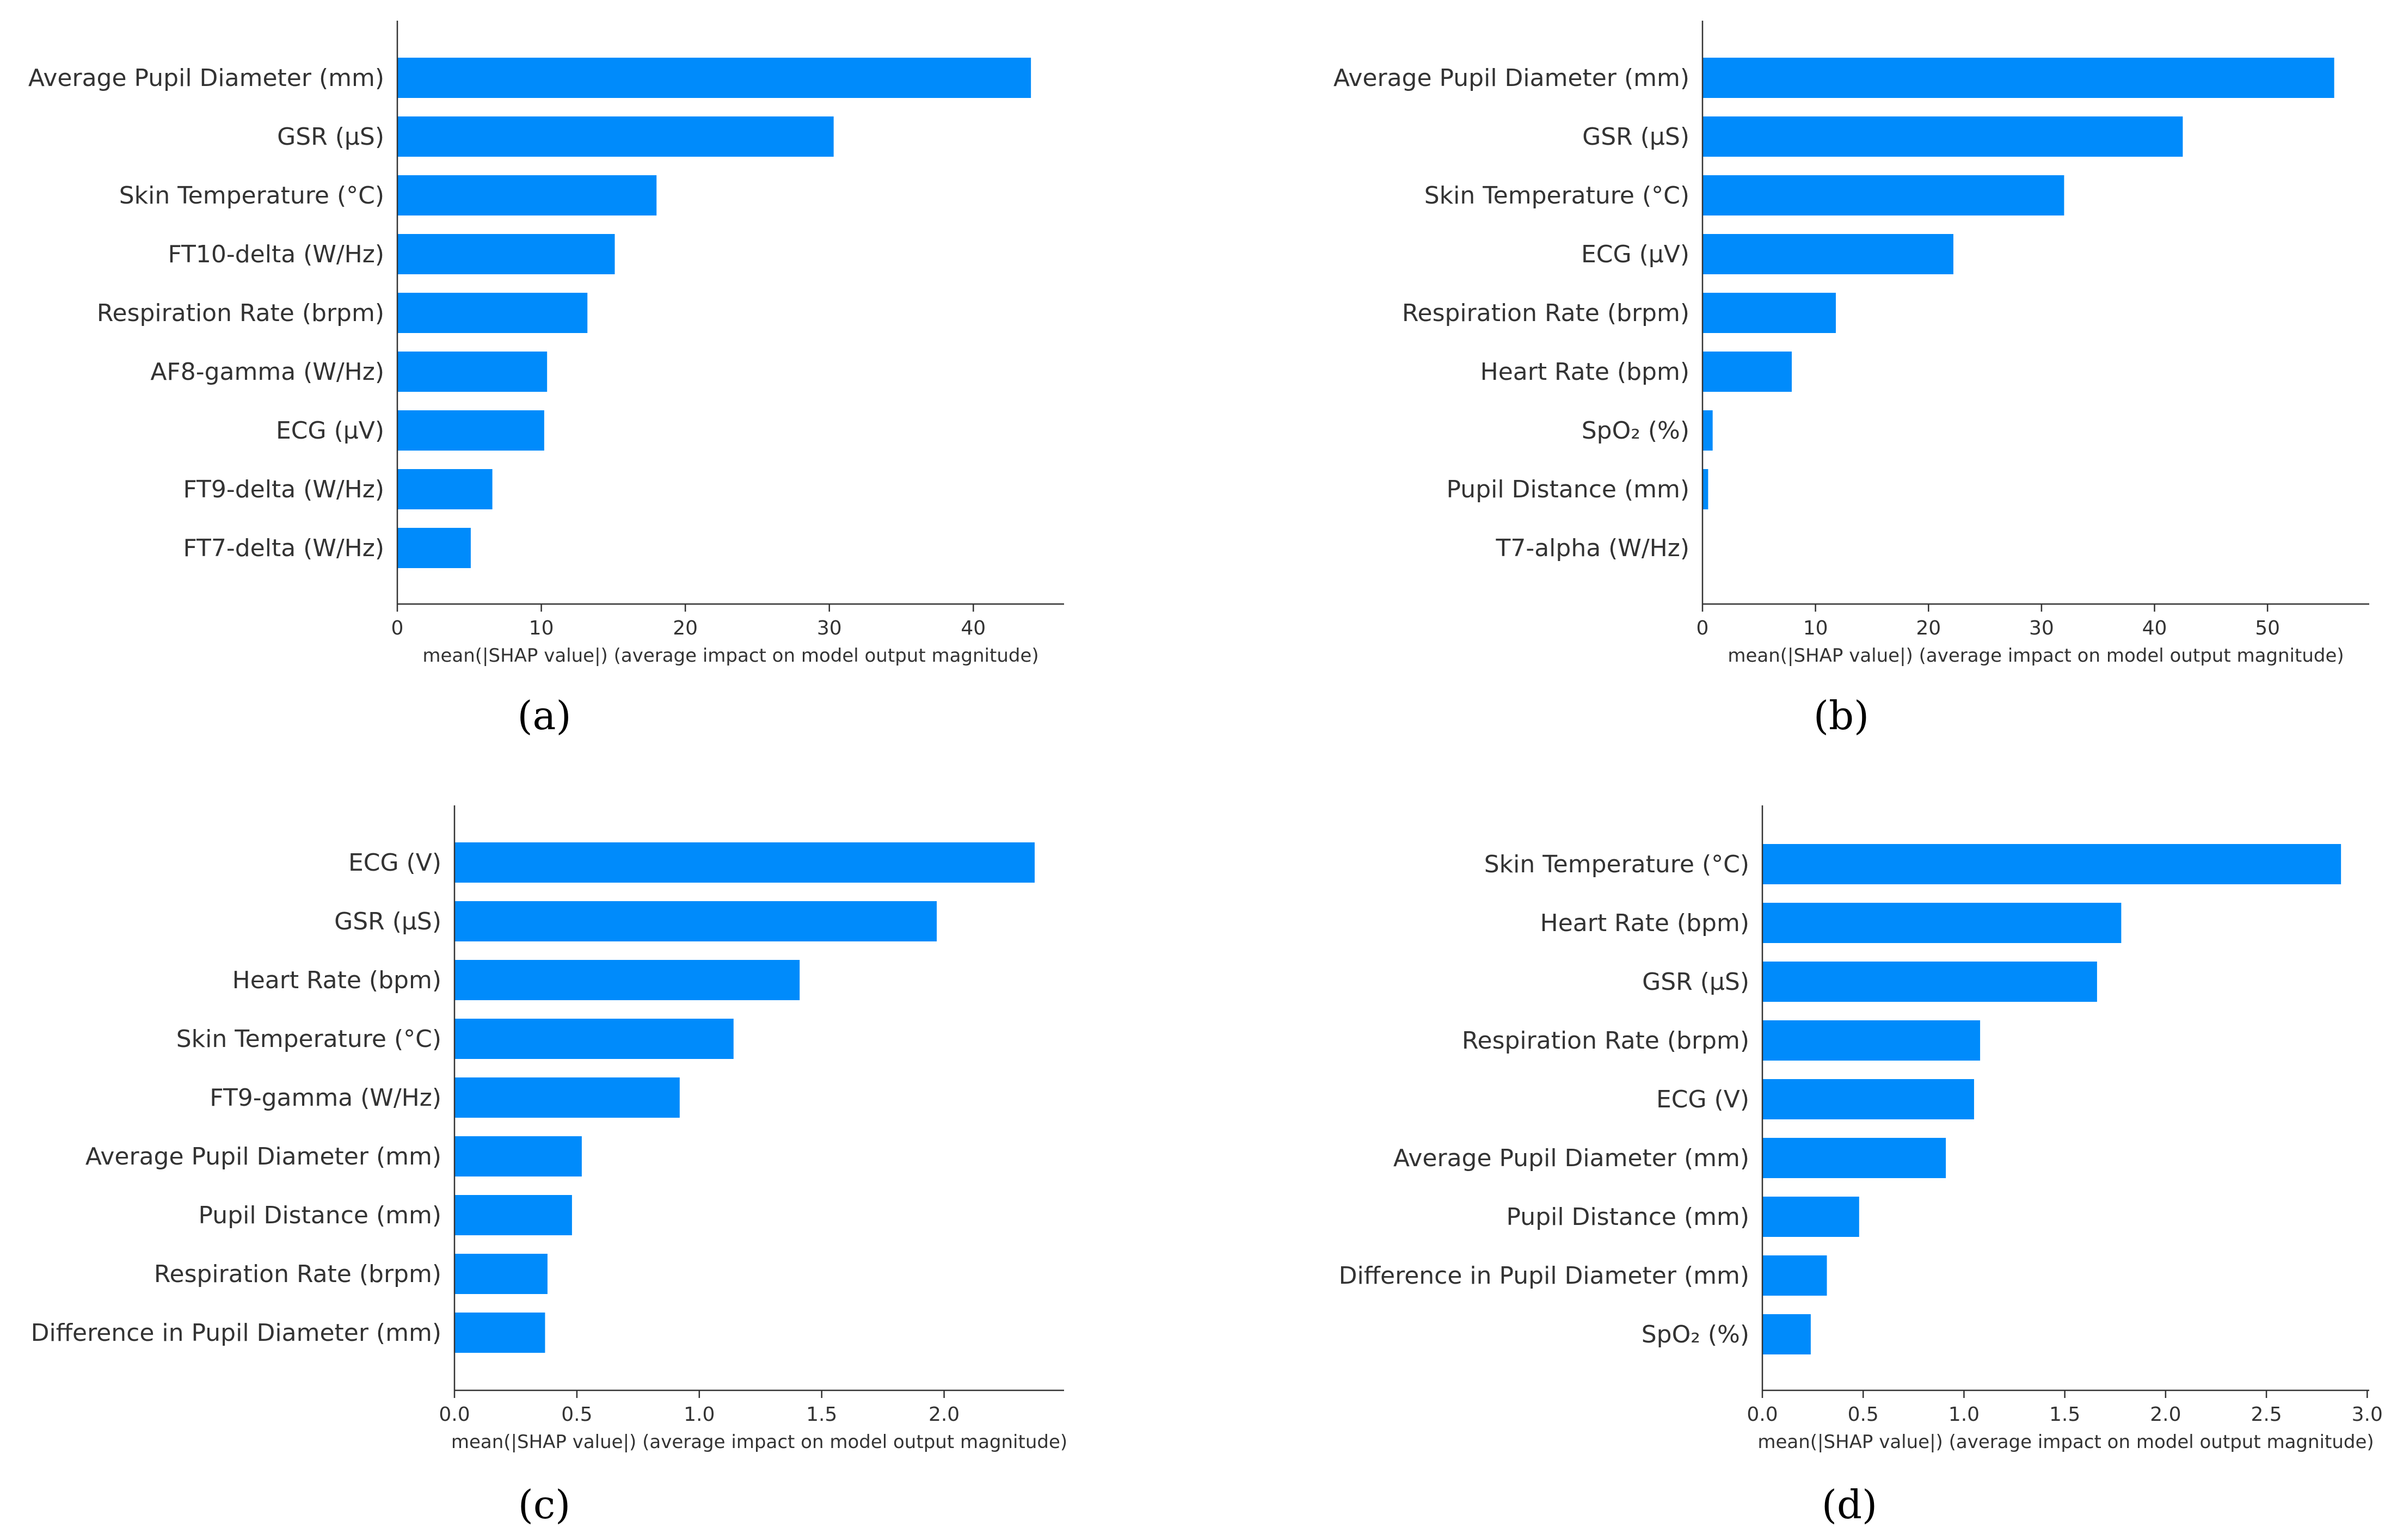  Describe the element at coordinates (1849, 1504) in the screenshot. I see `panel-label: (d)` at that location.